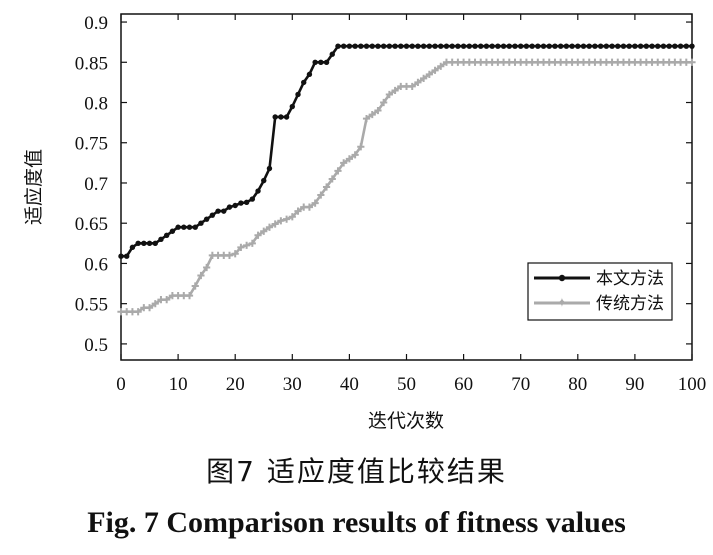  Describe the element at coordinates (562, 303) in the screenshot. I see `legend-marker-1: ✦` at that location.